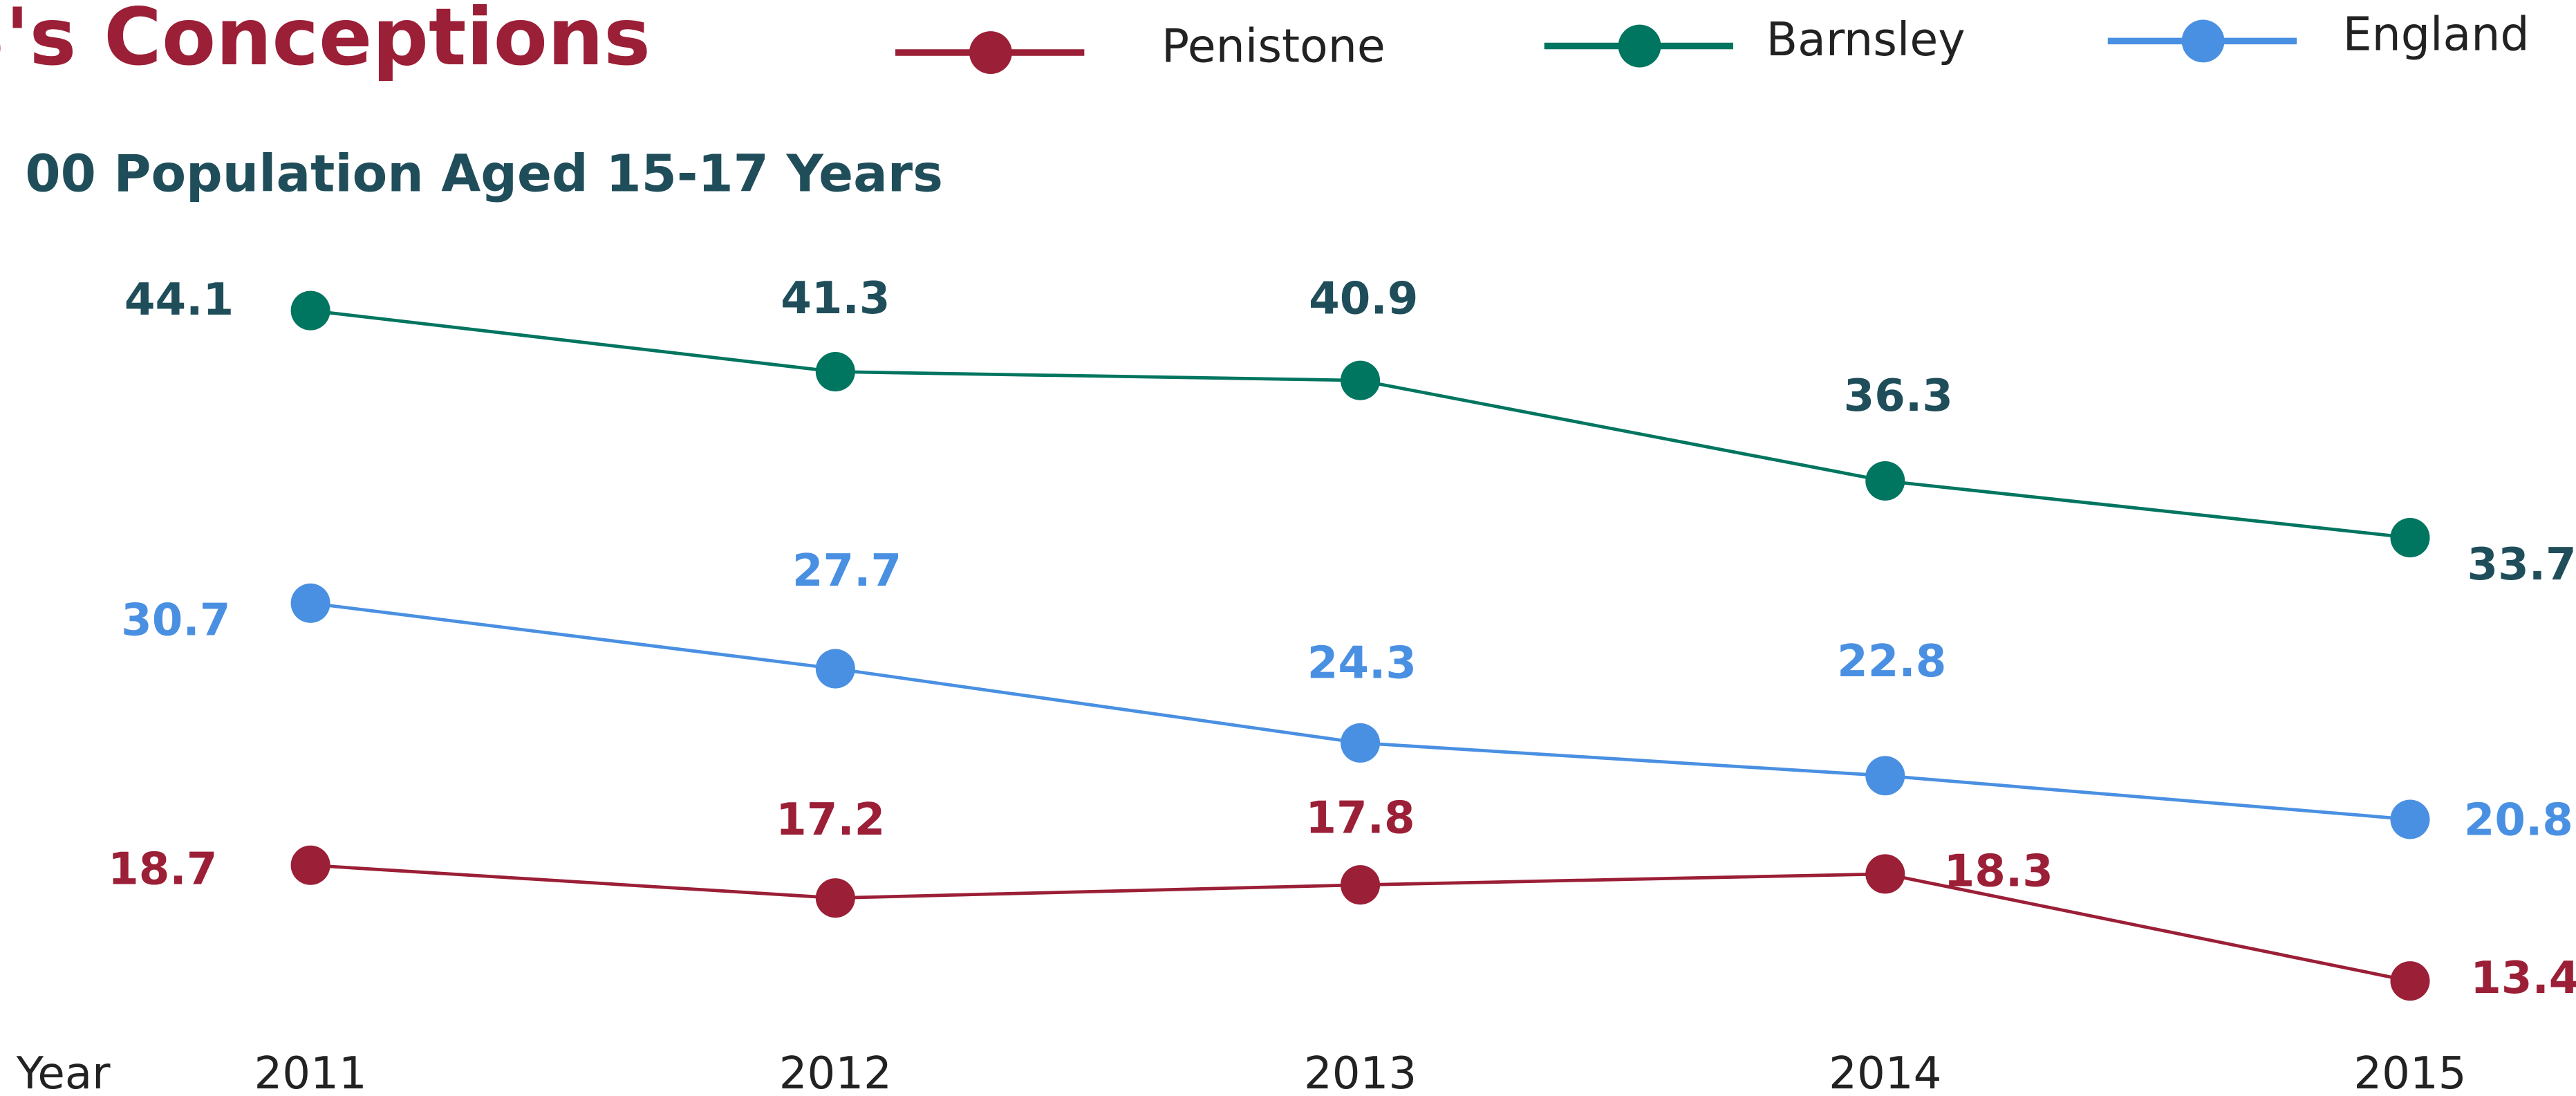  Describe the element at coordinates (1362, 663) in the screenshot. I see `data-label: 24.3` at that location.